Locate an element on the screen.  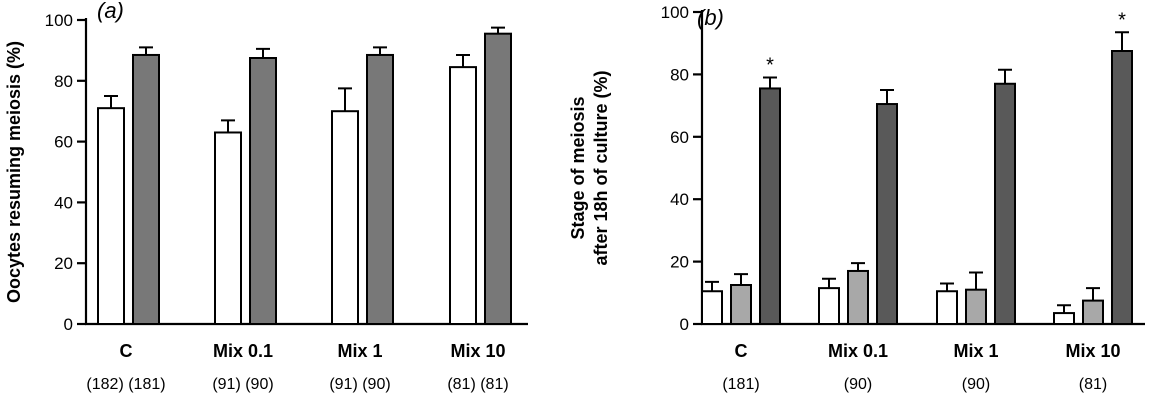
panel-label: (b) is located at coordinates (710, 17).